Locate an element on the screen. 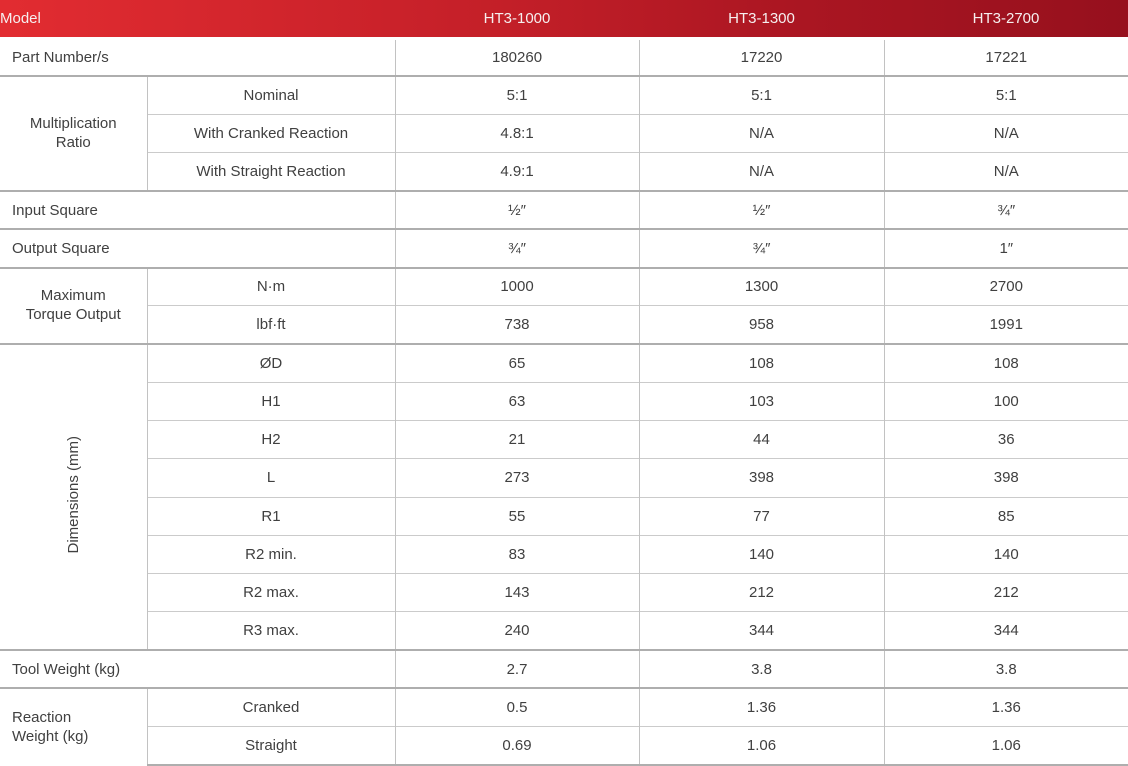  row-dimension-h2: H2 21 44 36 is located at coordinates (564, 439).